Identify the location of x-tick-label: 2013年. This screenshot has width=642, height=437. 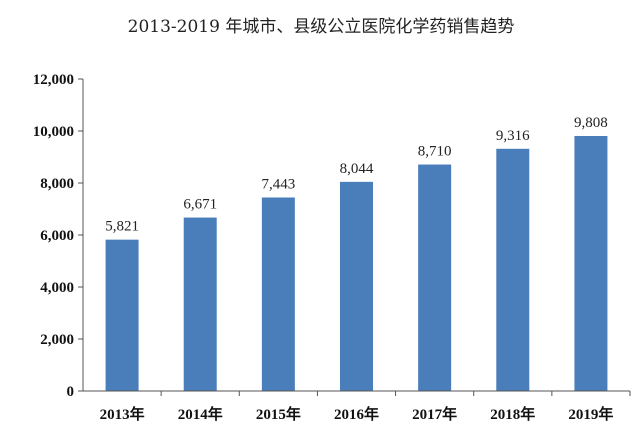
(122, 414).